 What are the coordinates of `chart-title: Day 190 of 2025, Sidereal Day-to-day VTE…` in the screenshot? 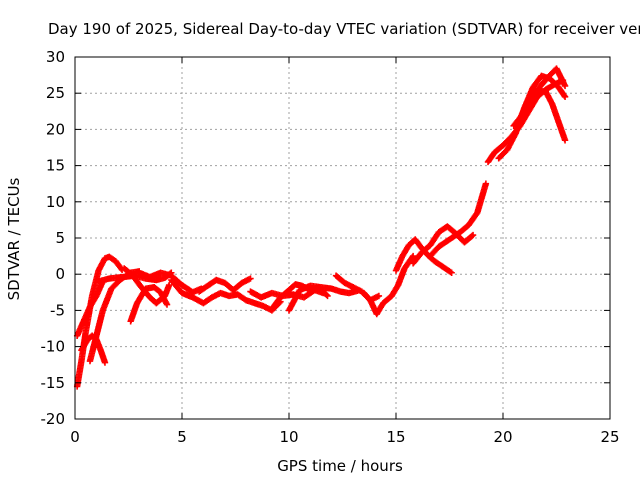 It's located at (344, 29).